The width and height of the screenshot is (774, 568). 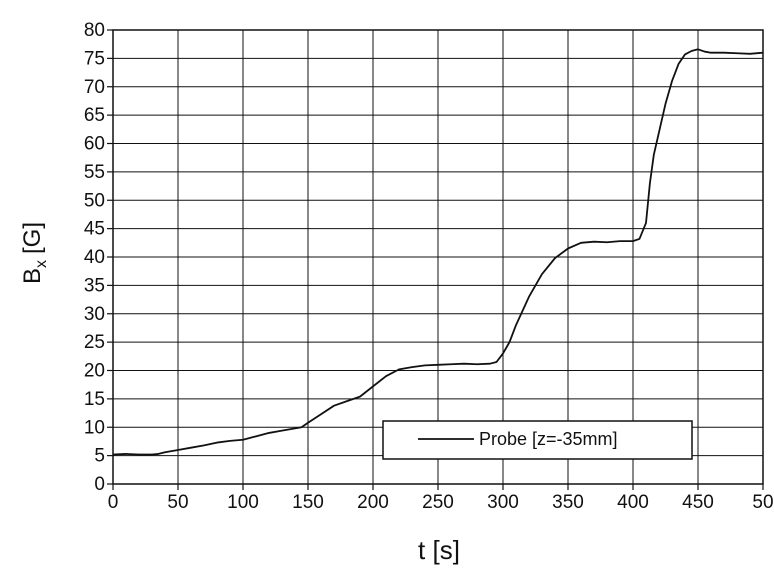 What do you see at coordinates (568, 502) in the screenshot?
I see `x-tick-label: 350` at bounding box center [568, 502].